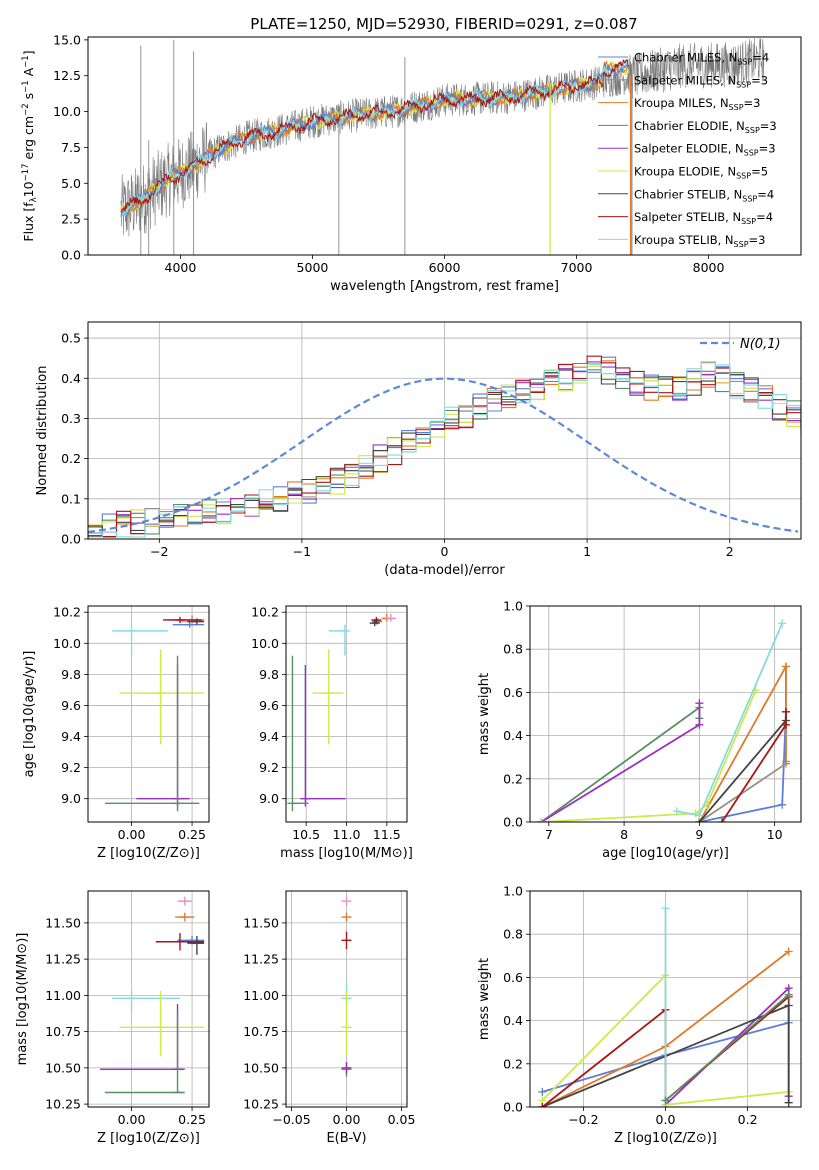  Describe the element at coordinates (685, 172) in the screenshot. I see `legend-text: Kroupa ELODIE, N` at that location.